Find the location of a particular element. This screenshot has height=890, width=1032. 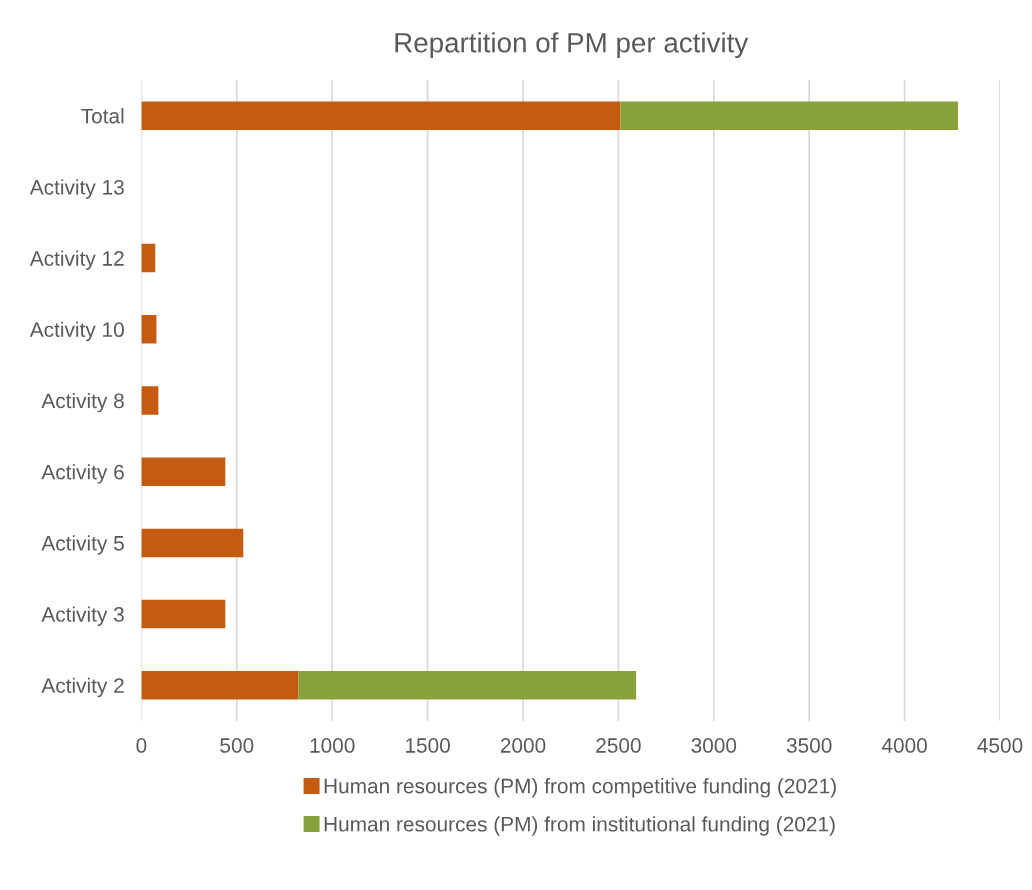

x-tick-label: 4000 is located at coordinates (904, 745).